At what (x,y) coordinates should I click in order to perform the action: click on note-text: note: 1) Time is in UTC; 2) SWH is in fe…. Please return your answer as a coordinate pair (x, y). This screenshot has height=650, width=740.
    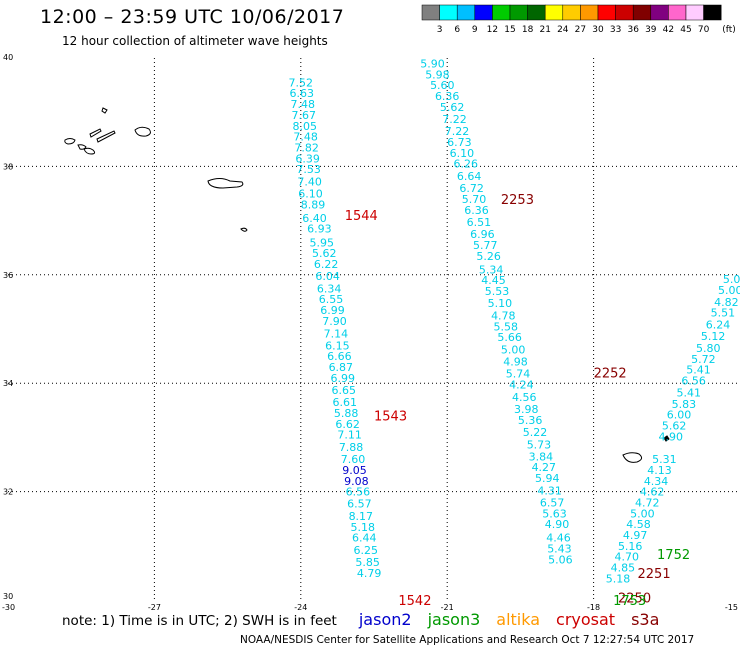
    Looking at the image, I should click on (199, 621).